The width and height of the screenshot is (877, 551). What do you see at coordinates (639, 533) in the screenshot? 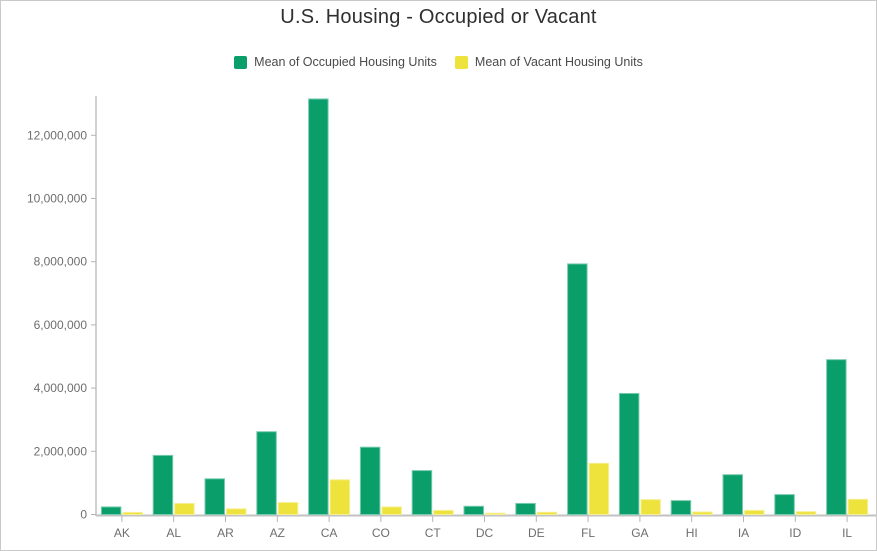
I see `x-axis-label-GA: GA` at bounding box center [639, 533].